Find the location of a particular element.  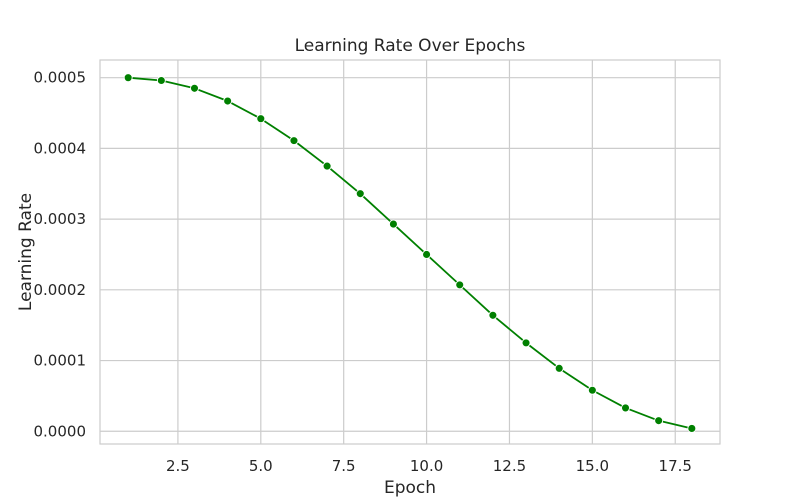

x-tick-label: 15.0 is located at coordinates (592, 466).